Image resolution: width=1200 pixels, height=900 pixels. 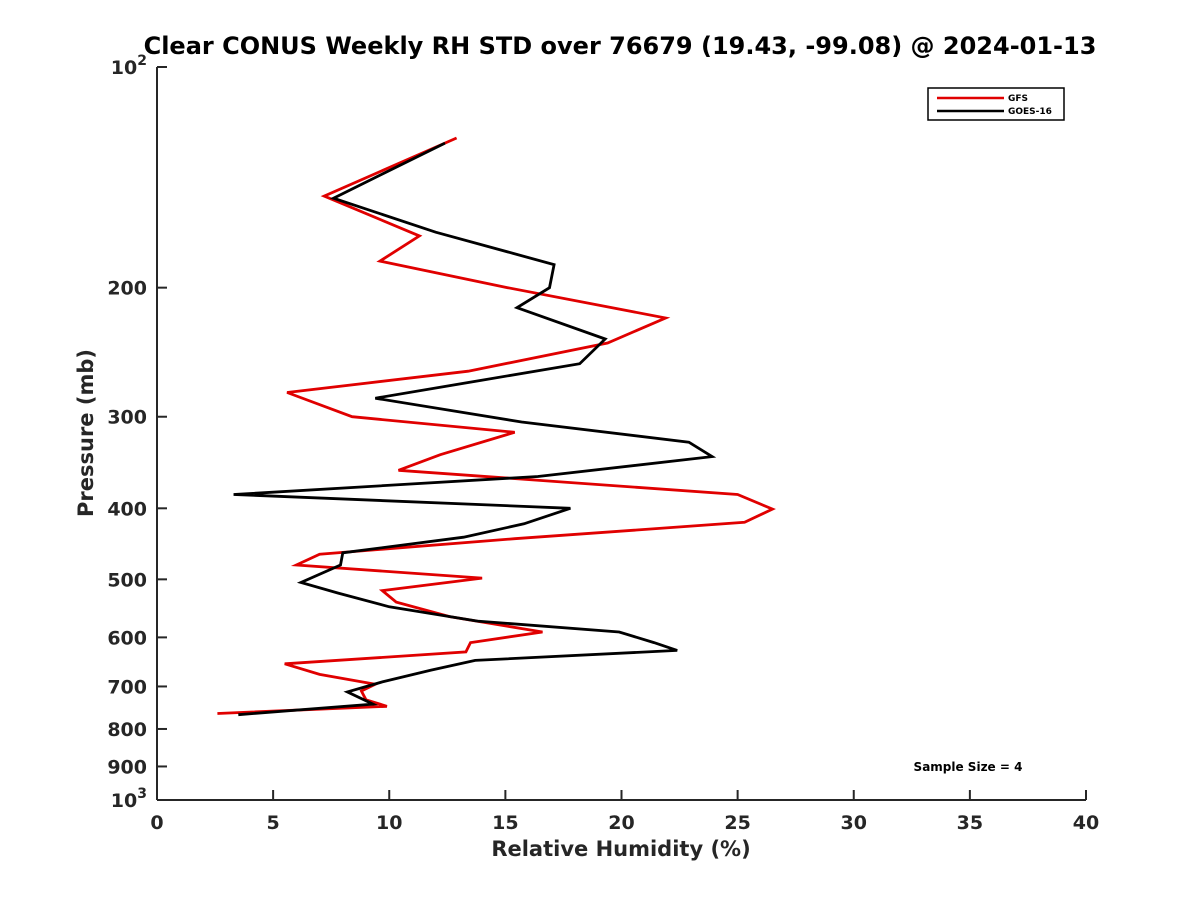 I want to click on x-tick-label: 40, so click(x=1086, y=823).